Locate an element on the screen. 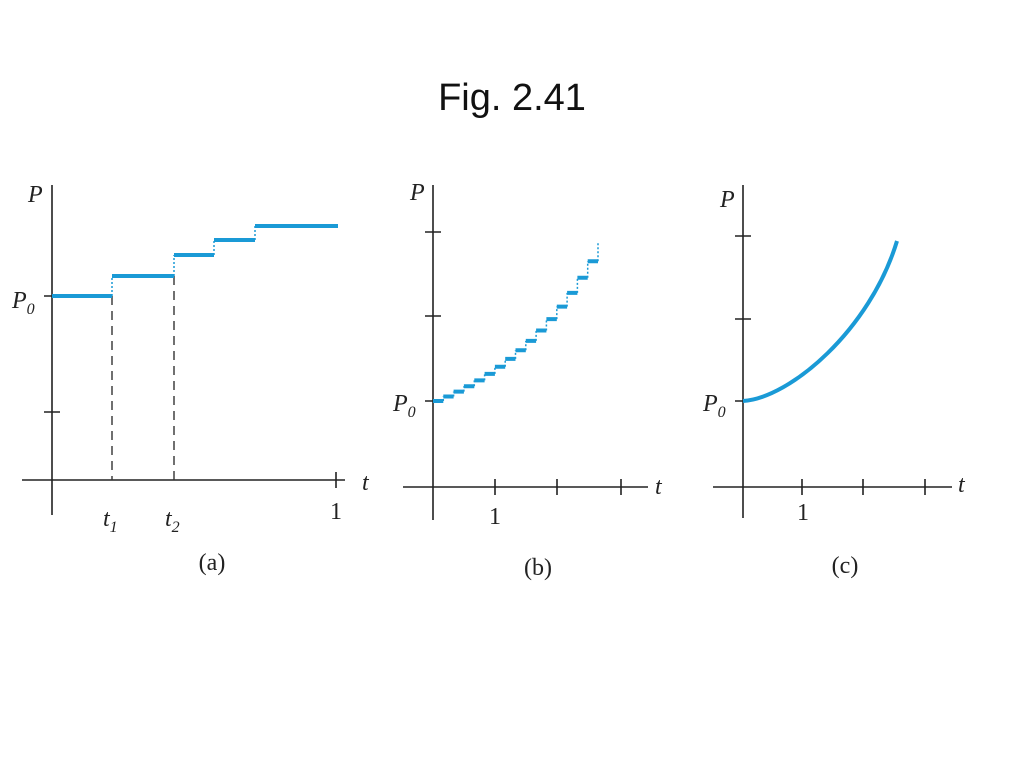 This screenshot has height=768, width=1024. panel-b: P P0 t 1 (b) is located at coordinates (527, 380).